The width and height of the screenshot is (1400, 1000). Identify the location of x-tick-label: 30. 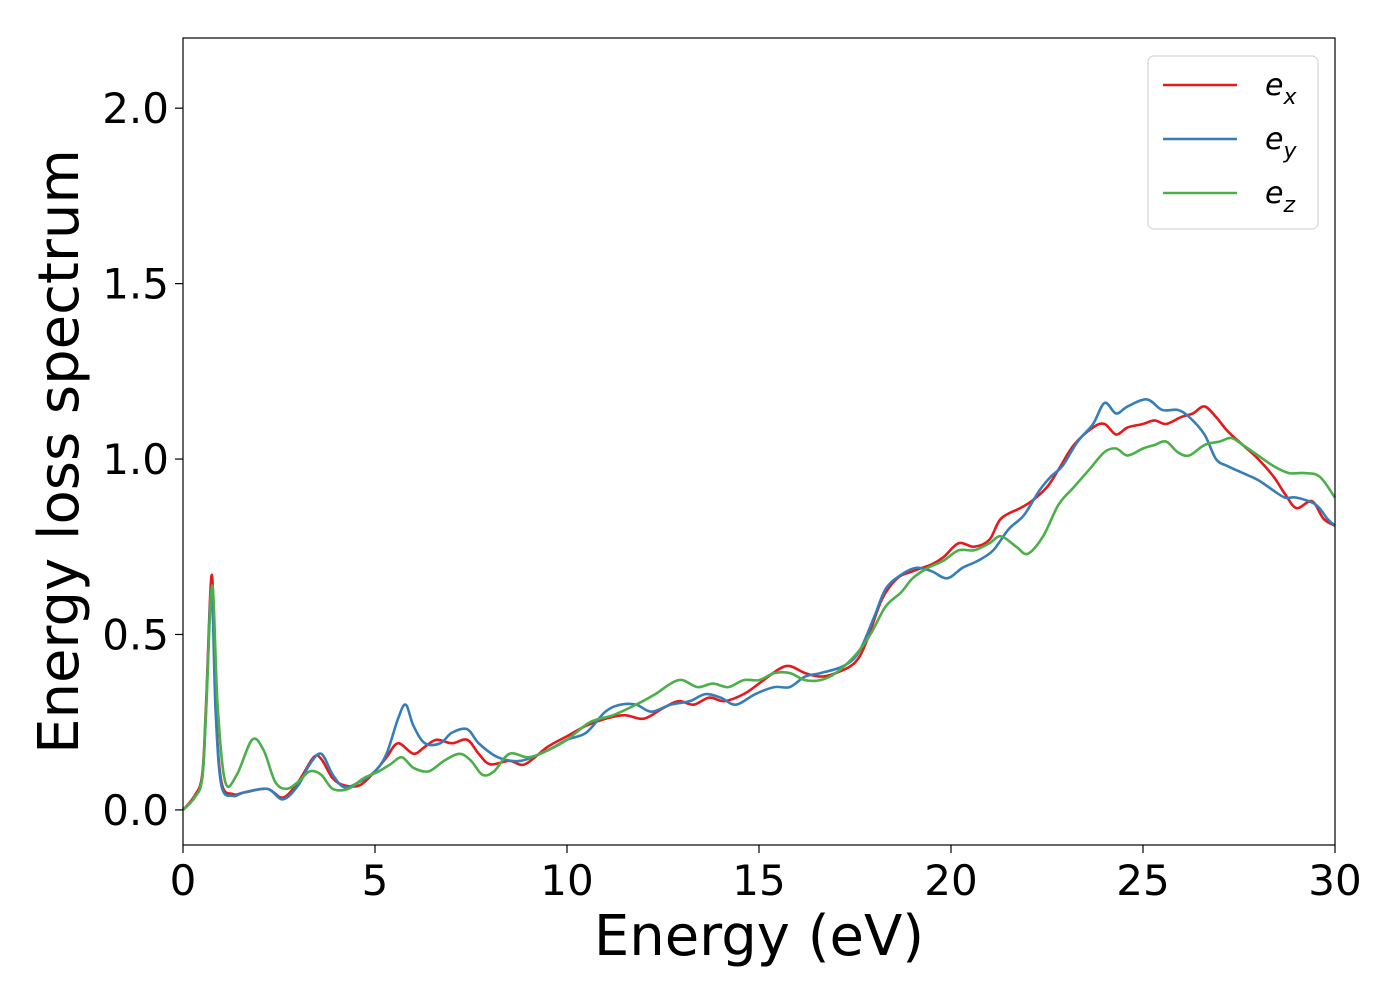
(1334, 880).